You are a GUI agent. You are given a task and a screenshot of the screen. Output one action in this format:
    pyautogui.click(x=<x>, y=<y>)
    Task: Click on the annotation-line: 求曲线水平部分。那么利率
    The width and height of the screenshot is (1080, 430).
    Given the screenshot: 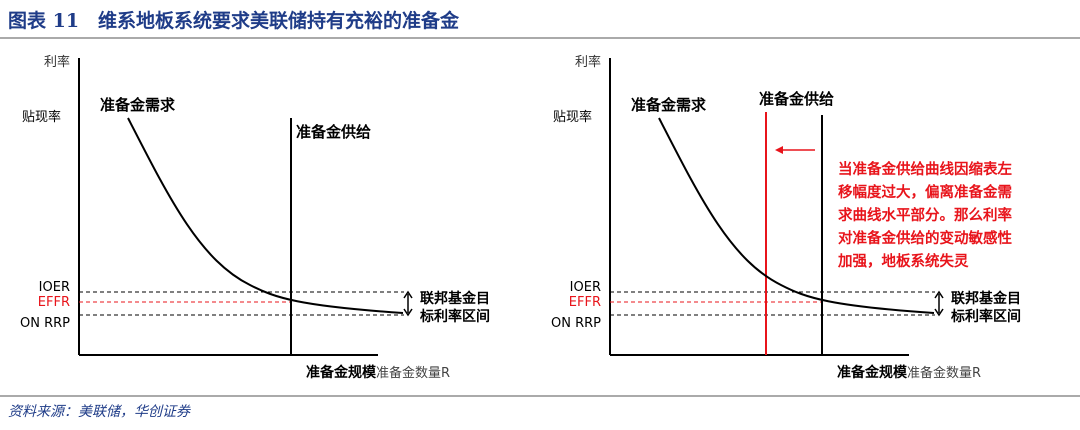 What is the action you would take?
    pyautogui.click(x=925, y=215)
    